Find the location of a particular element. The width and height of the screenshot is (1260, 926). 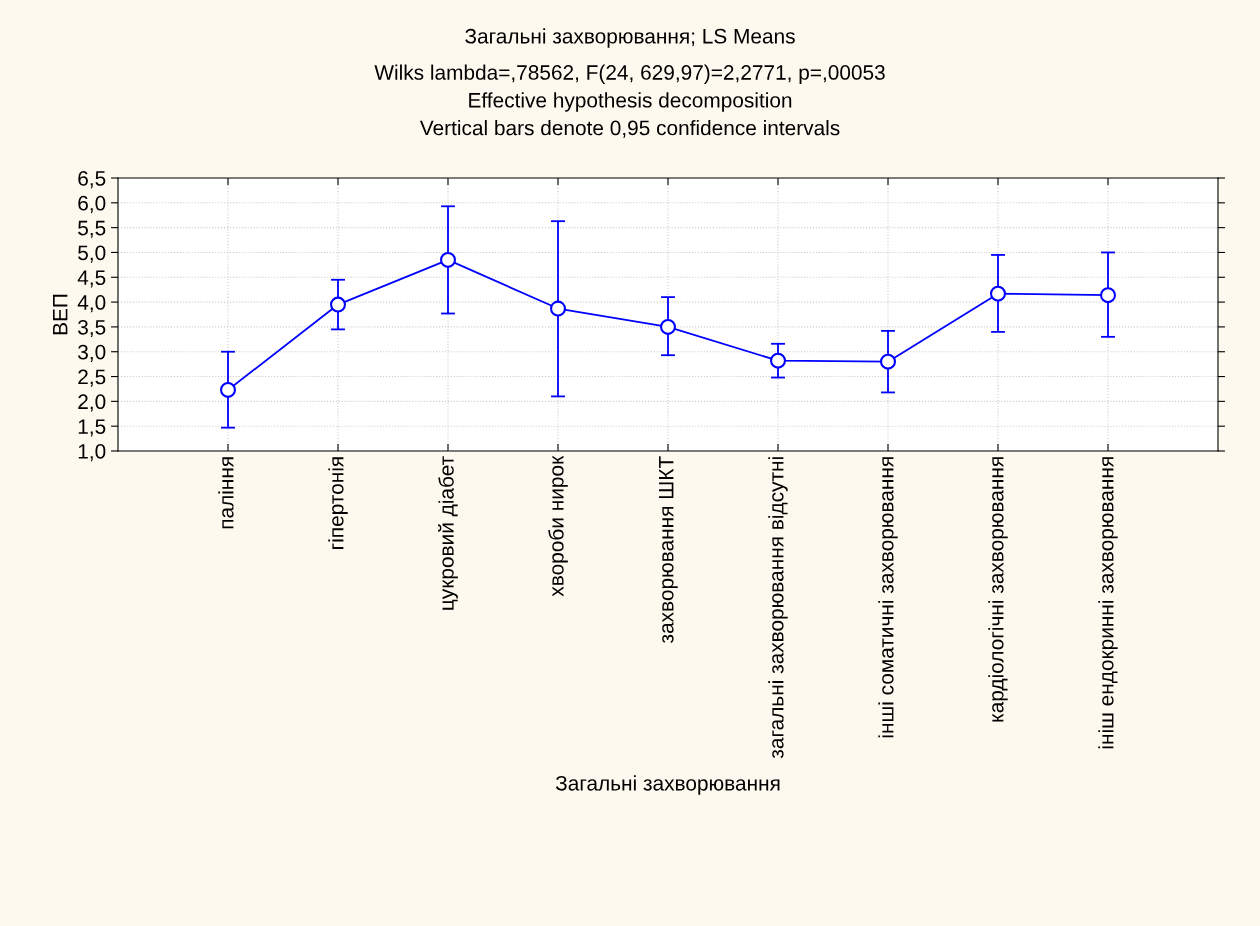

x-tick-label: цукровий діабет is located at coordinates (448, 533).